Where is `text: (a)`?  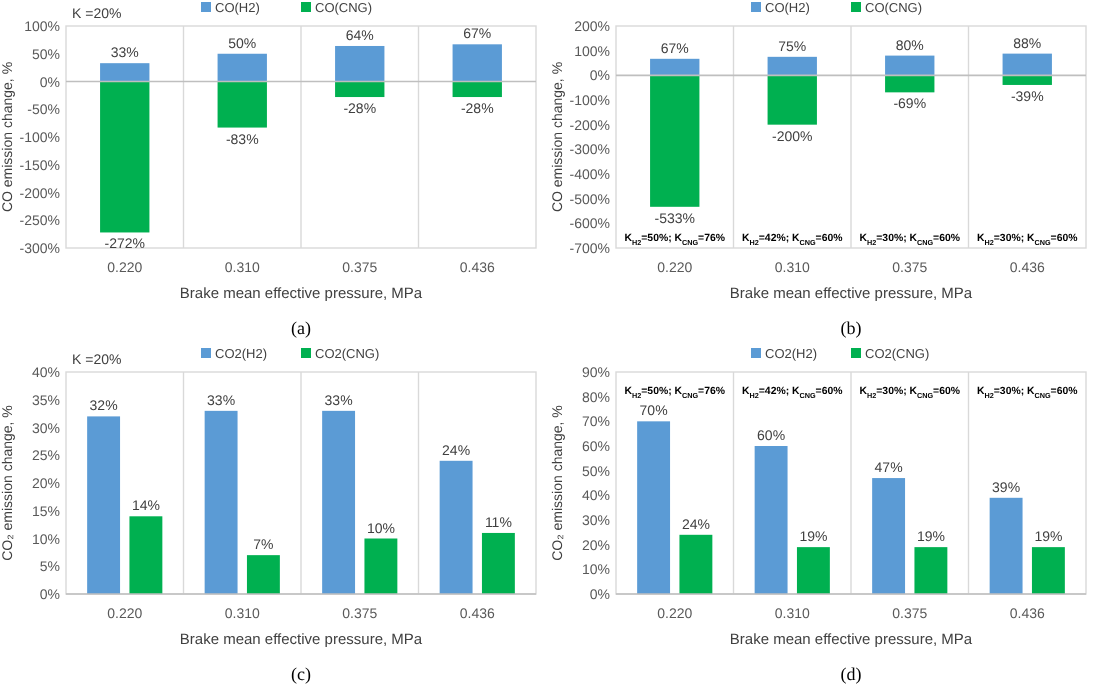 text: (a) is located at coordinates (301, 328).